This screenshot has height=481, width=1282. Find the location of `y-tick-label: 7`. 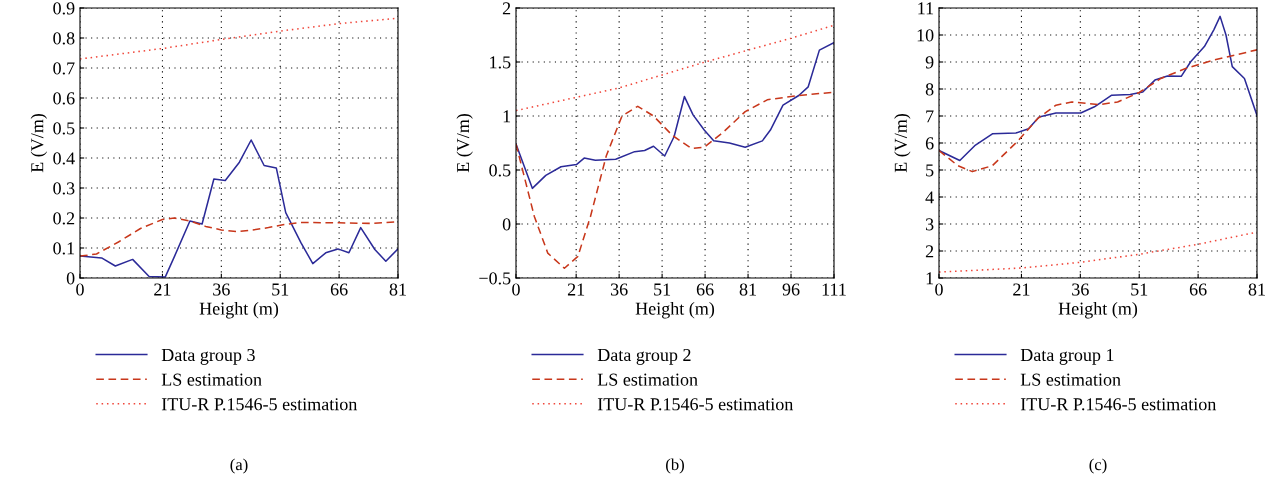

y-tick-label: 7 is located at coordinates (930, 116).